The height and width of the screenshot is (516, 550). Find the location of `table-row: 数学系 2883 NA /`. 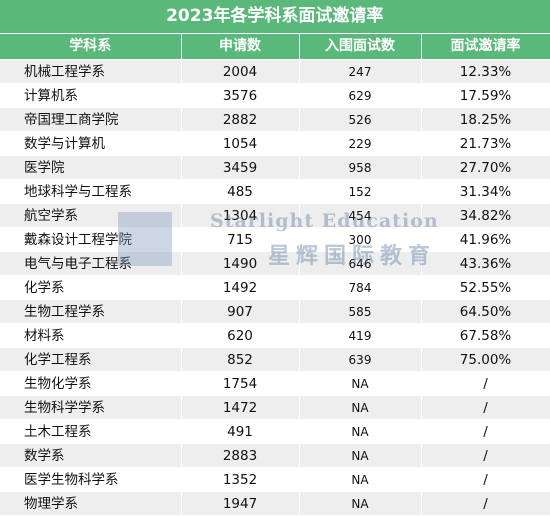

table-row: 数学系 2883 NA / is located at coordinates (275, 455).